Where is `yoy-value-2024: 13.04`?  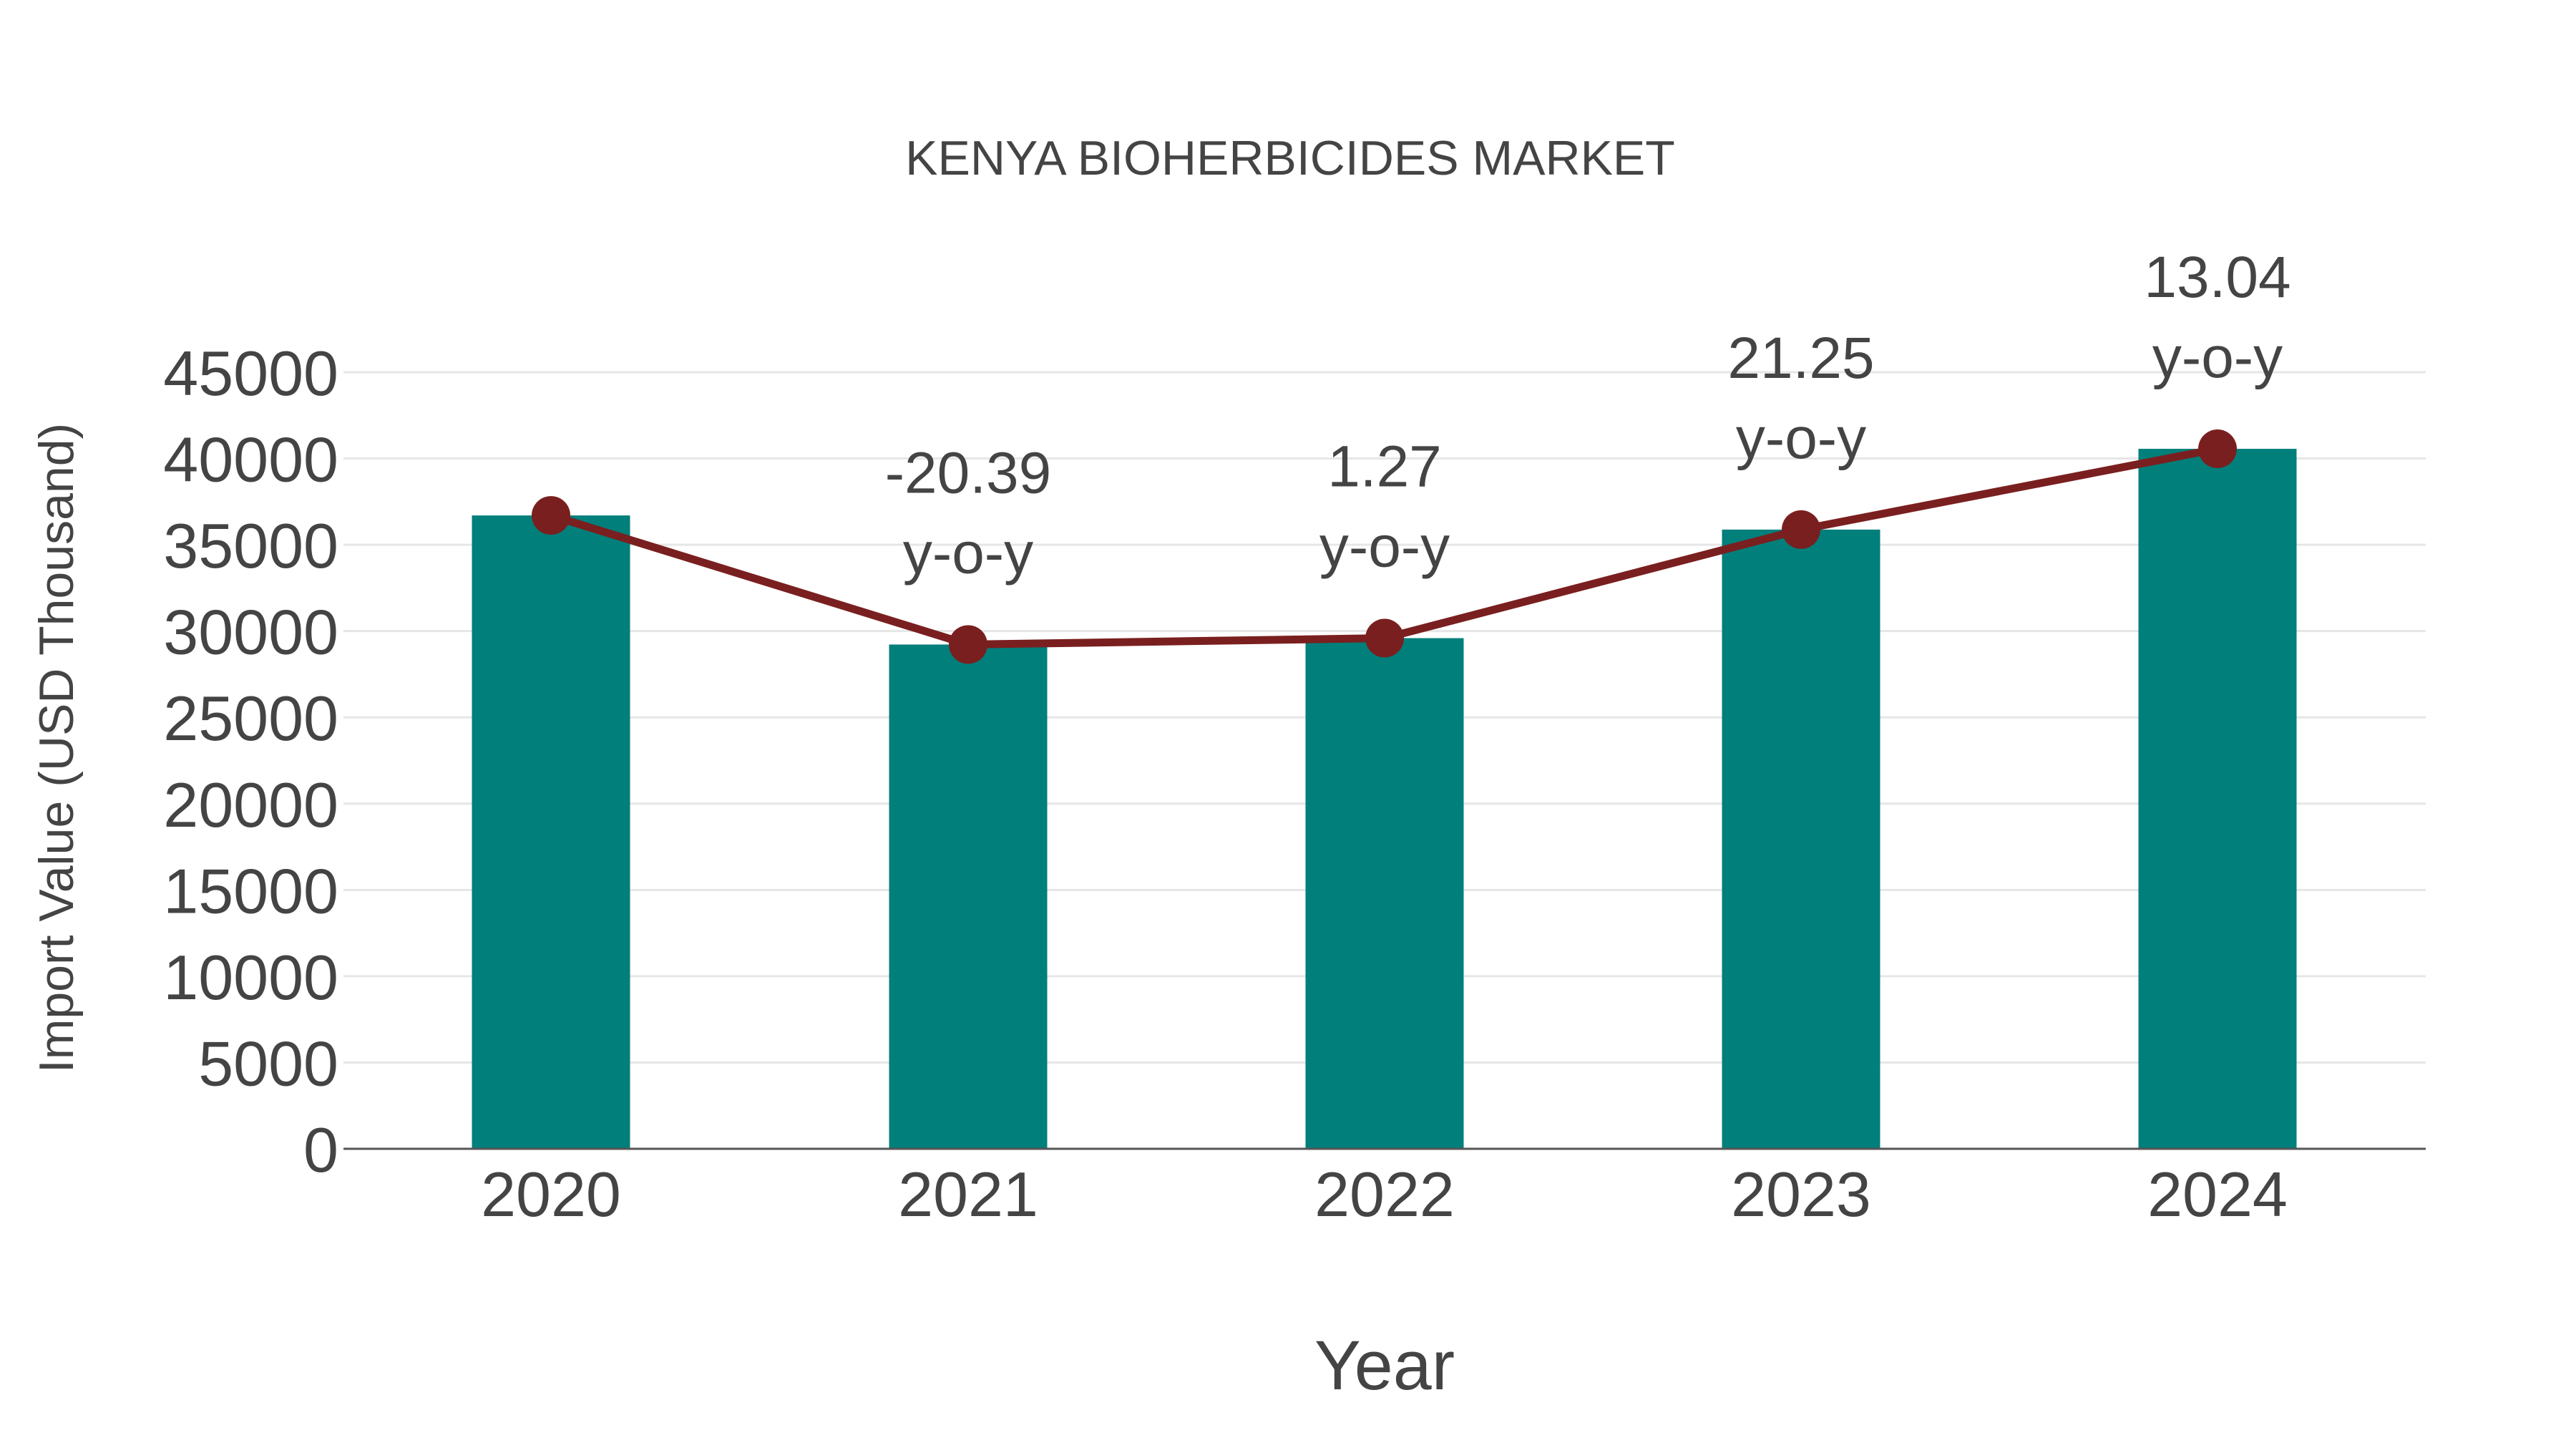
yoy-value-2024: 13.04 is located at coordinates (2217, 277).